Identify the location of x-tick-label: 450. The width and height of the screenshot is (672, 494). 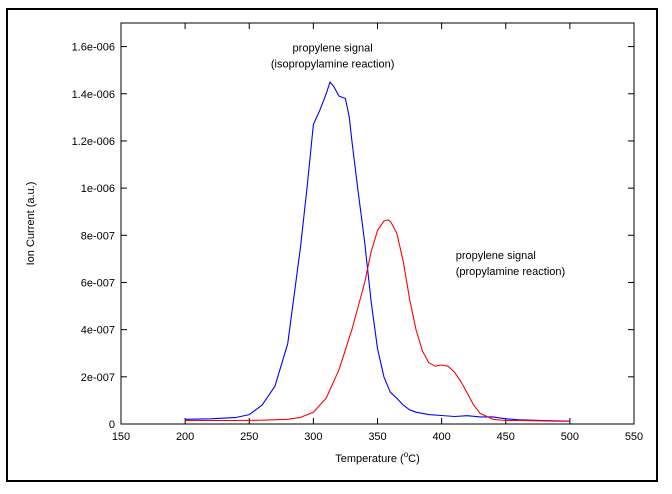
(506, 437).